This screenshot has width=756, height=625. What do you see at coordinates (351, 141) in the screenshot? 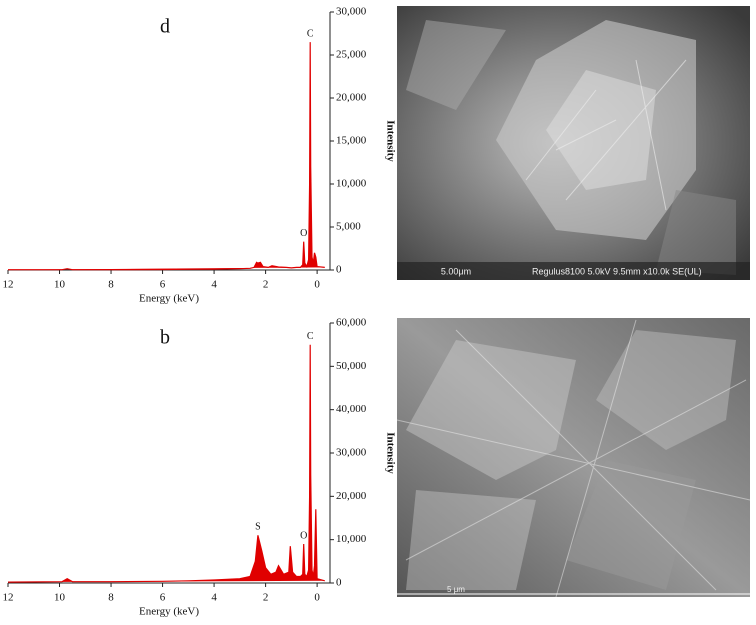
I see `y-tick-label: 15,000` at bounding box center [351, 141].